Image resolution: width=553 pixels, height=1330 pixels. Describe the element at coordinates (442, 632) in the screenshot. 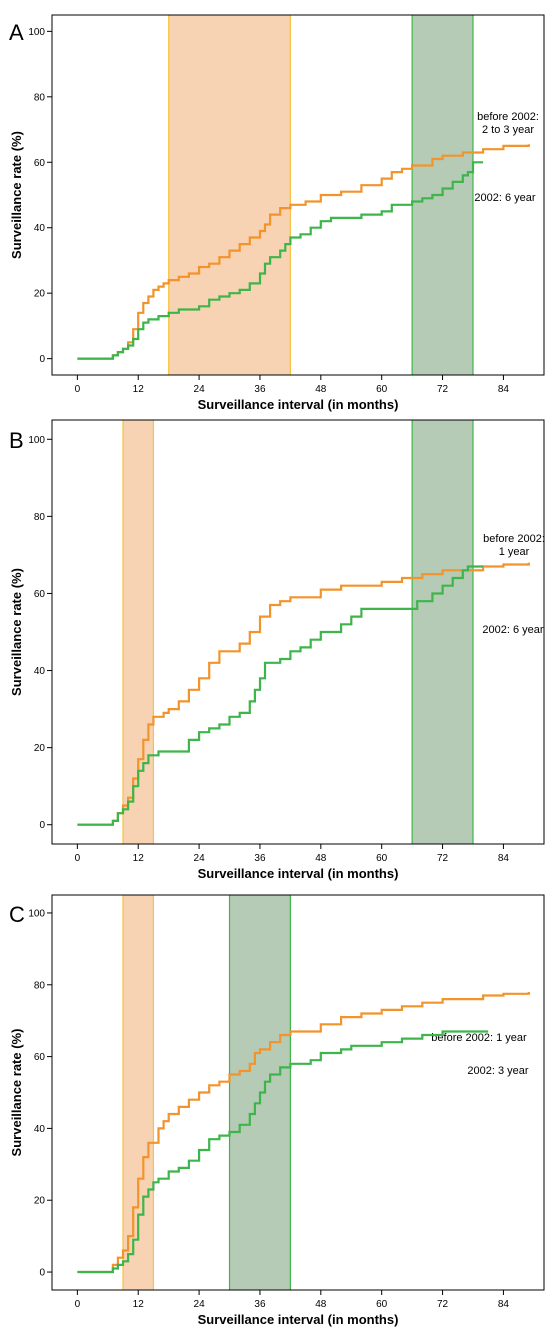

I see `green-interval-band` at that location.